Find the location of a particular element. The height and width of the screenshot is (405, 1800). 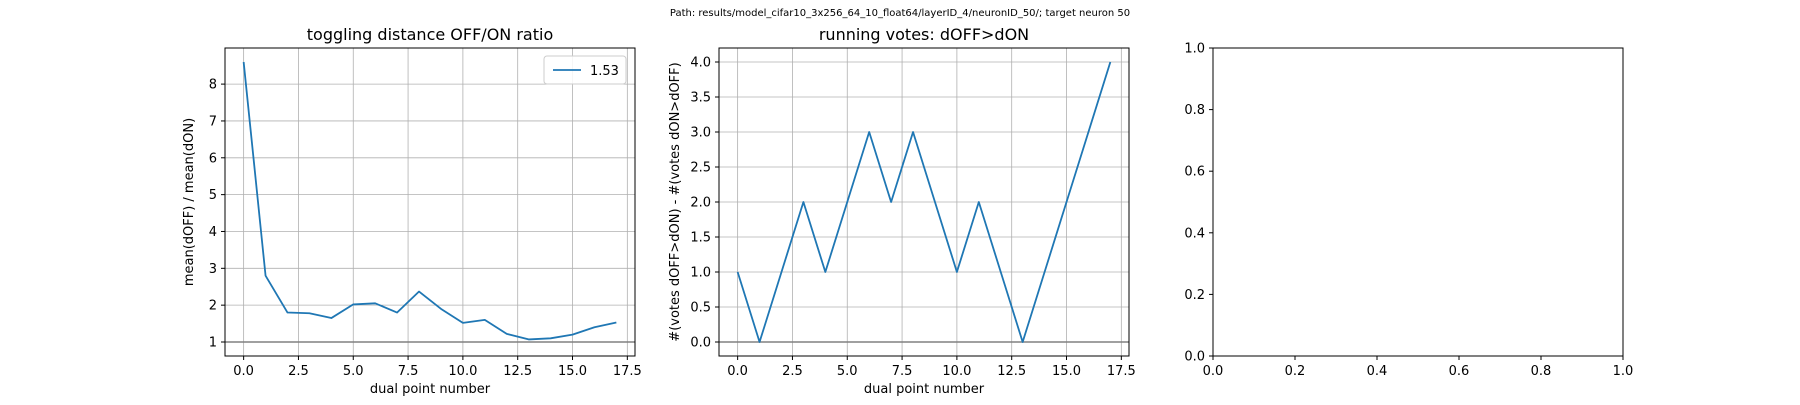

y-tick-label: 5 is located at coordinates (213, 195).